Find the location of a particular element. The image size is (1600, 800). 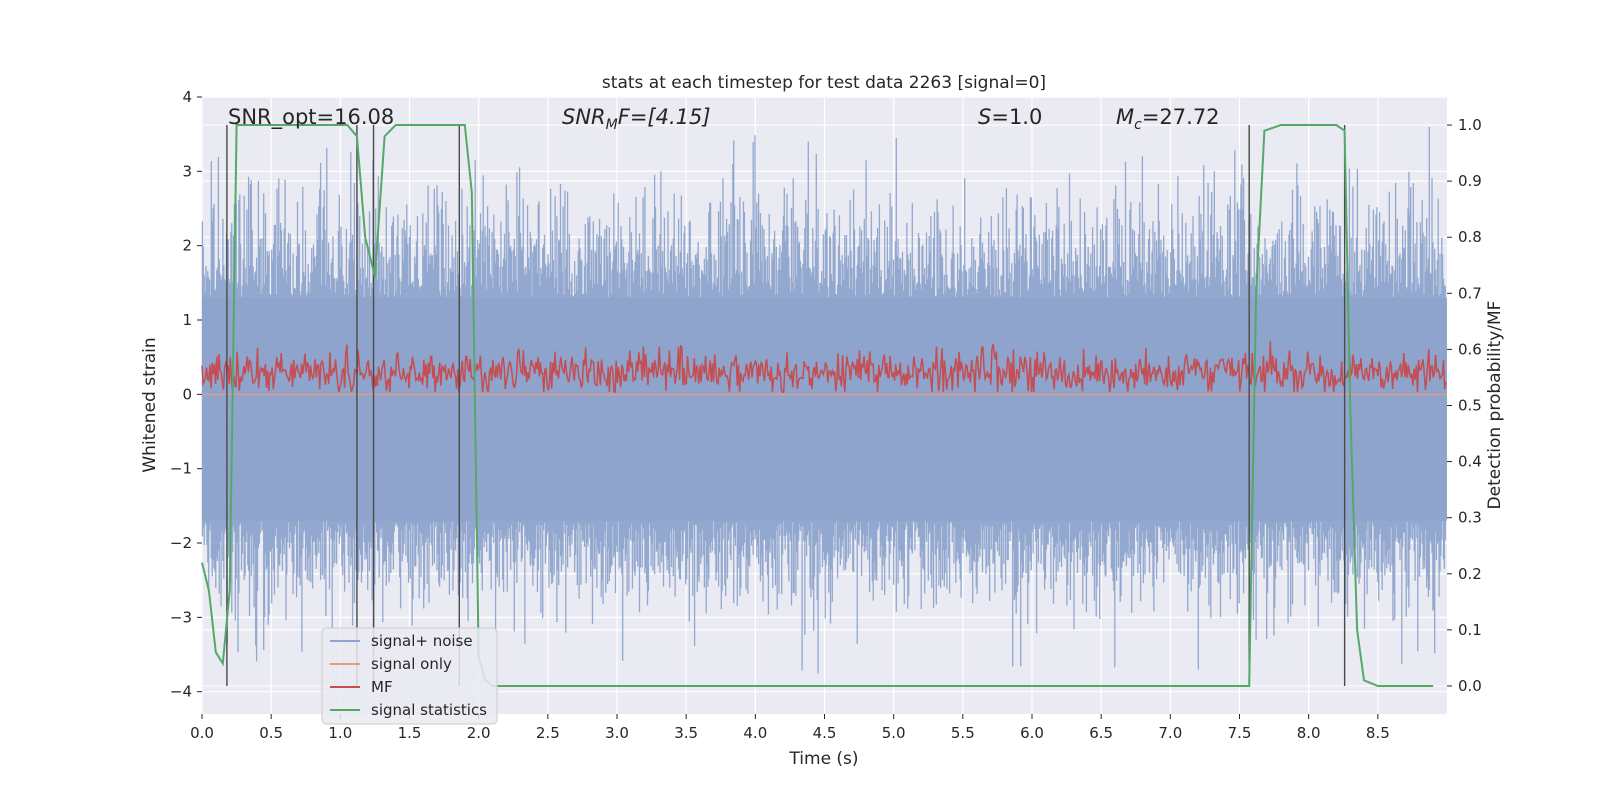

x-tick-label: 8.0 is located at coordinates (1309, 733).